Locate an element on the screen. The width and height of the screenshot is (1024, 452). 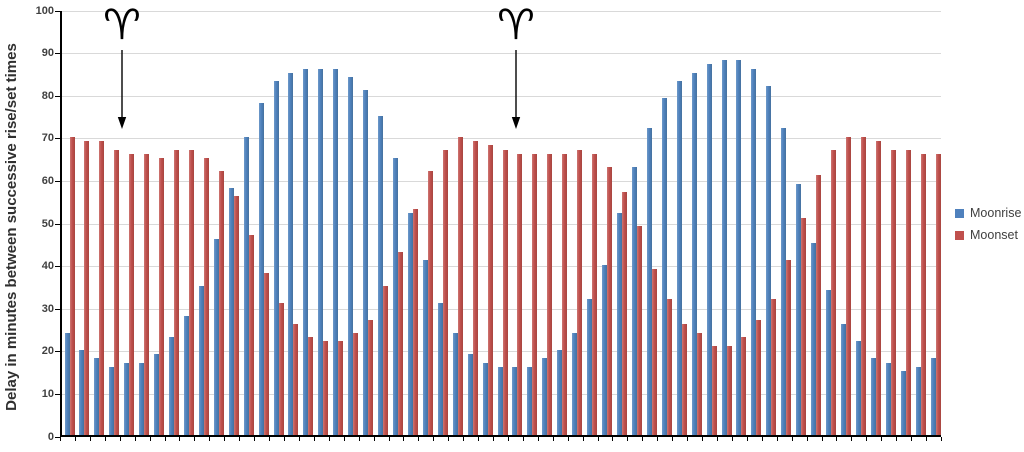
legend-item-moonset: Moonset is located at coordinates (988, 235).